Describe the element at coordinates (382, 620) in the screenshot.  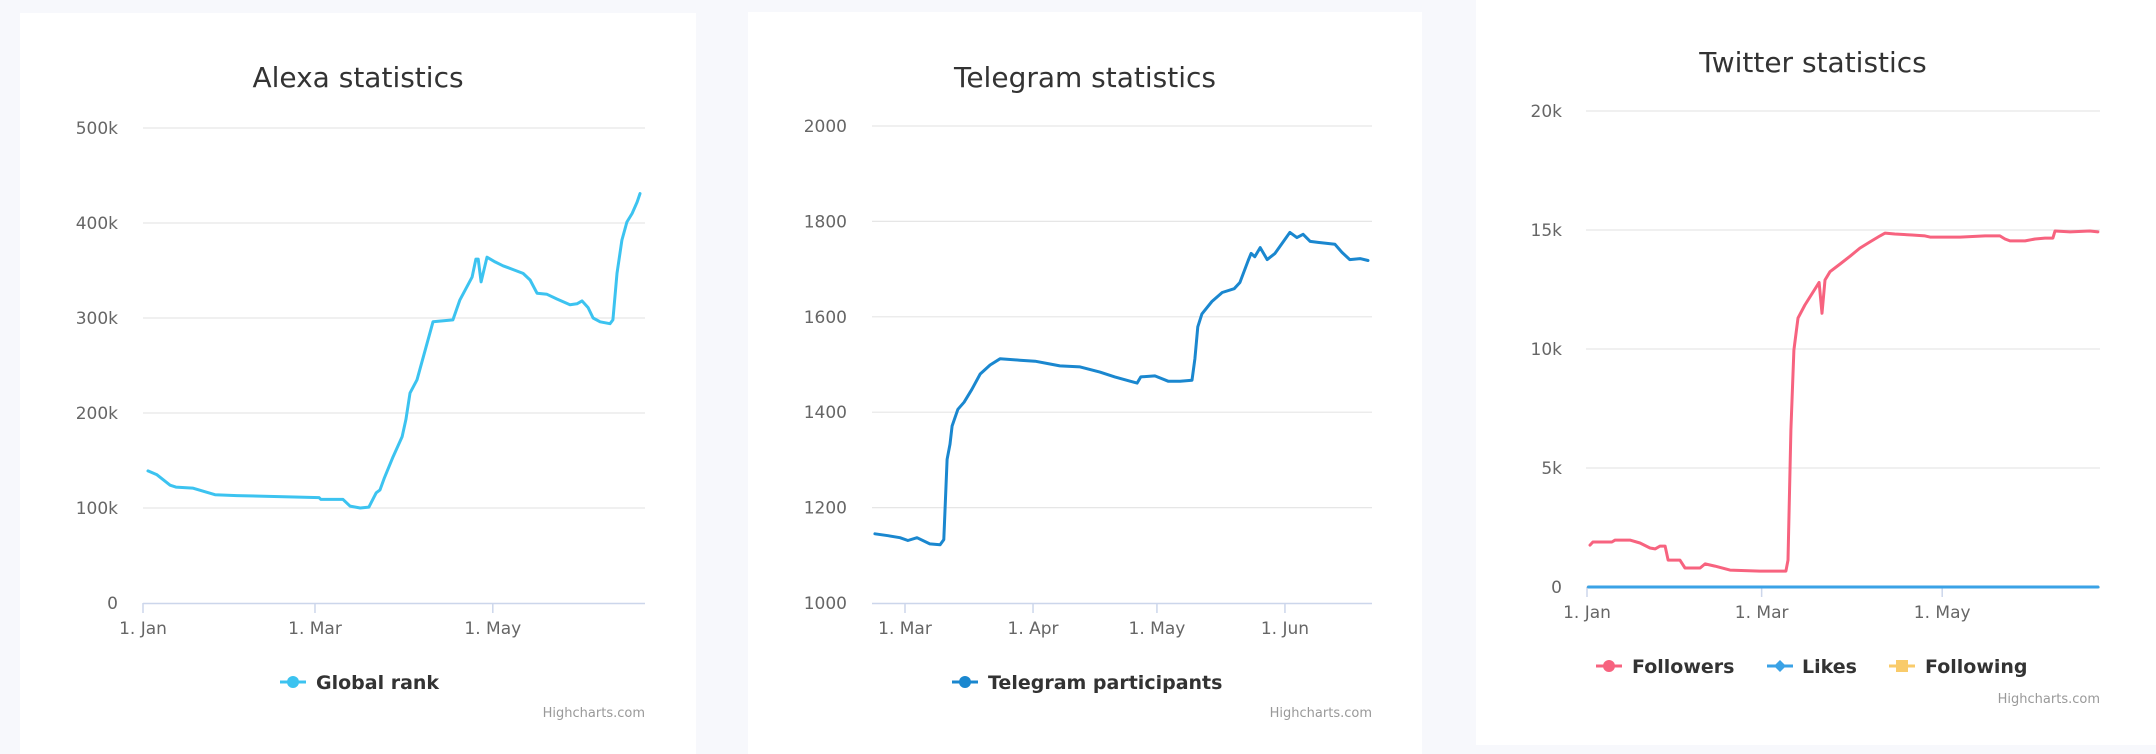
I see `x-axis: 1. Jan 1. Mar 1. May` at that location.